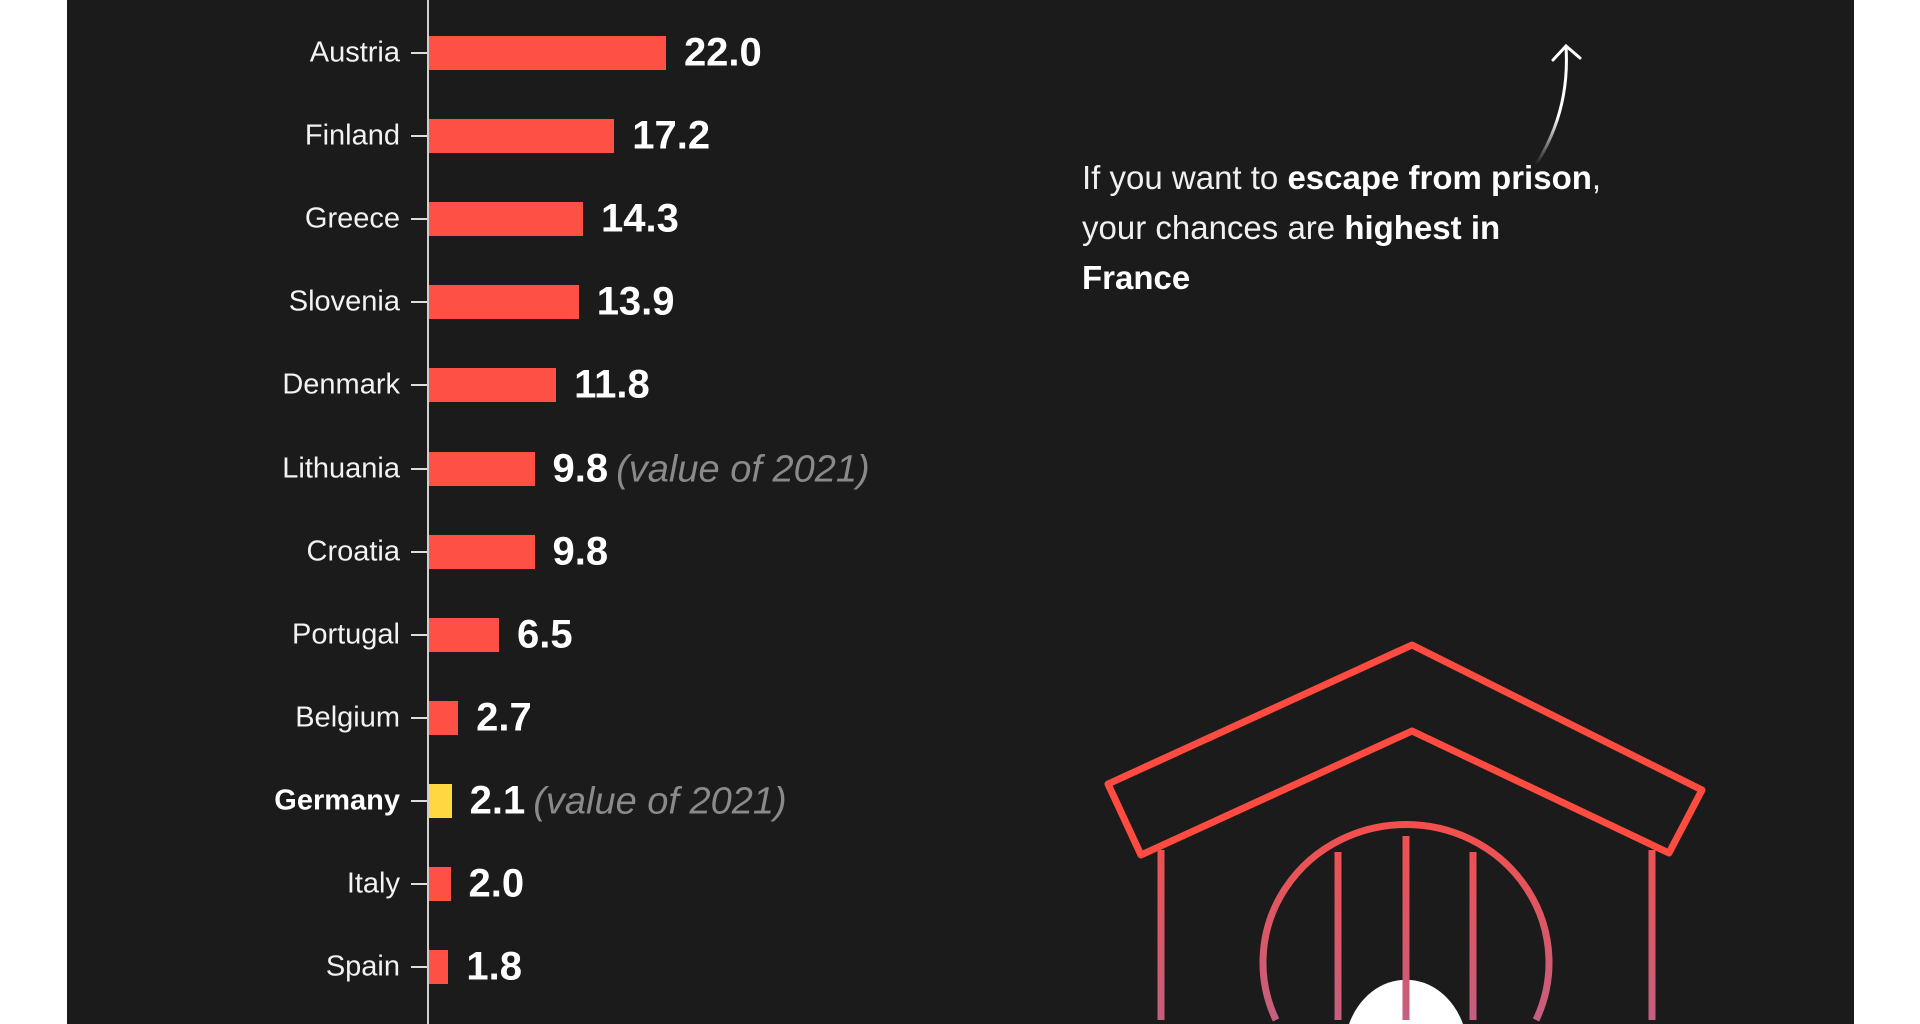 This screenshot has height=1024, width=1920. What do you see at coordinates (352, 135) in the screenshot?
I see `category-label: Finland` at bounding box center [352, 135].